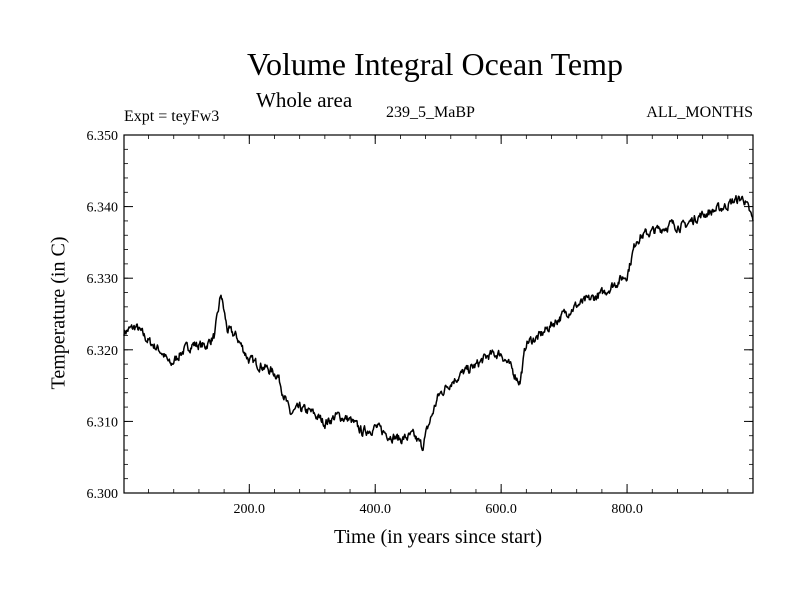 This screenshot has width=800, height=600. Describe the element at coordinates (58, 313) in the screenshot. I see `y-axis-label: Temperature (in C)` at that location.